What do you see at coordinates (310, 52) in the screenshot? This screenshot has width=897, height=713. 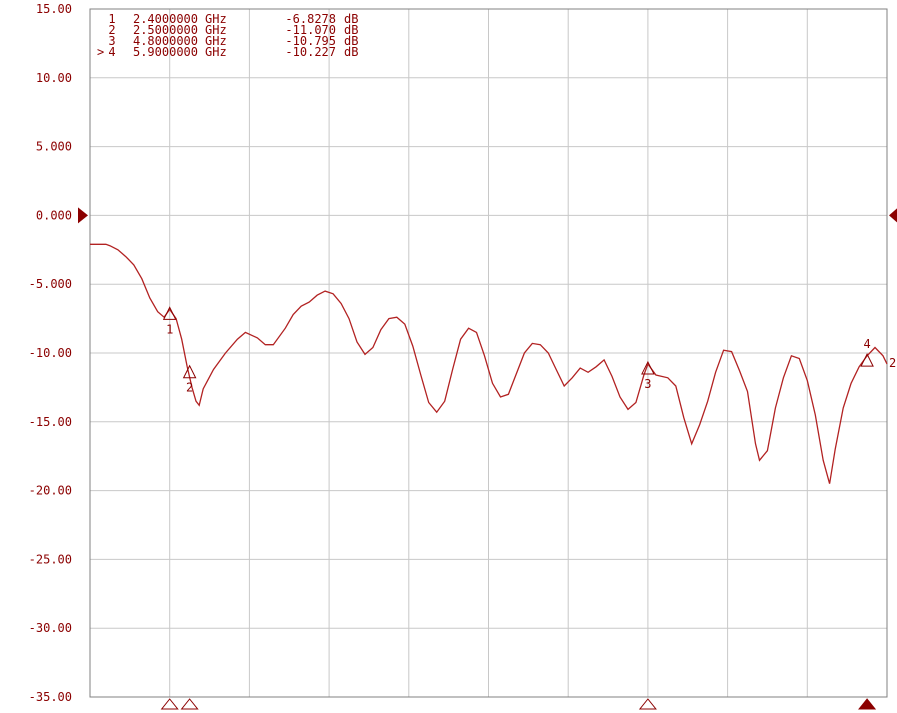 I see `marker-table-val: -10.227` at bounding box center [310, 52].